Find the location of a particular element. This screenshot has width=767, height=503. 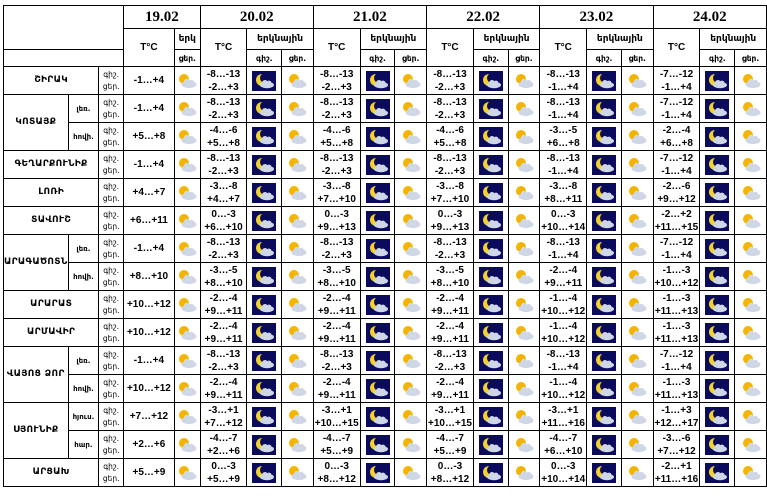

temp-range-cell: 0…-3 +5…+9 is located at coordinates (223, 472).